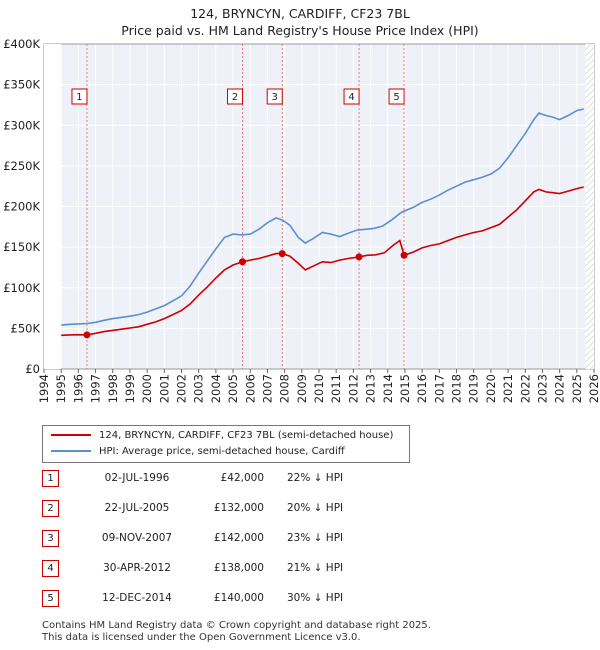 The image size is (600, 650). What do you see at coordinates (137, 508) in the screenshot?
I see `sale-date: 22-JUL-2005` at bounding box center [137, 508].